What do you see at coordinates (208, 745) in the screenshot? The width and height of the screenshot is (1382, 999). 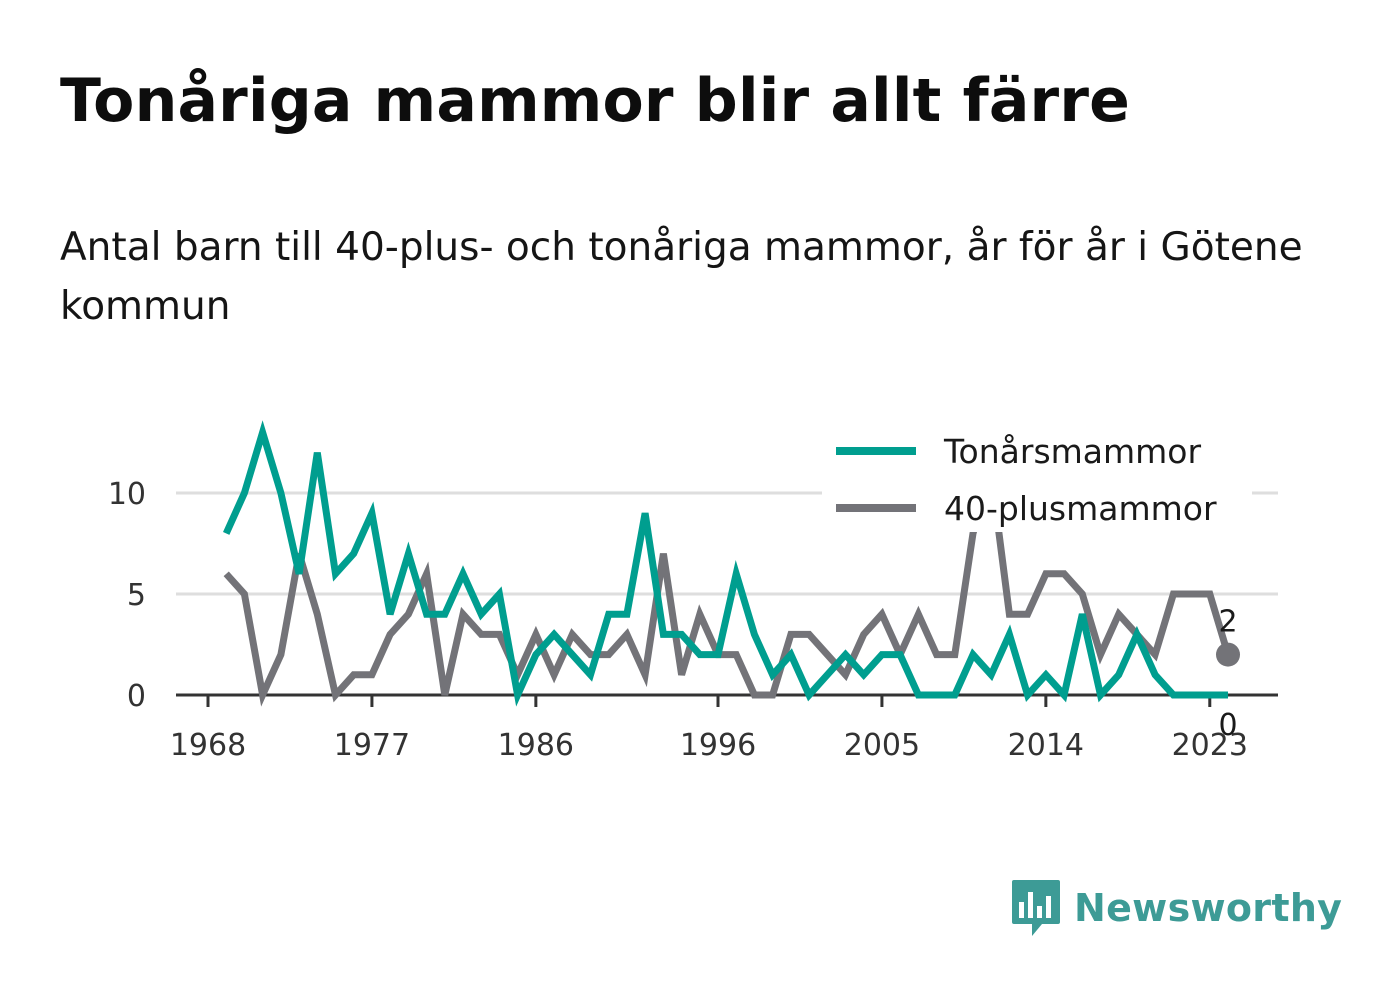 I see `x-tick-label: 1968` at bounding box center [208, 745].